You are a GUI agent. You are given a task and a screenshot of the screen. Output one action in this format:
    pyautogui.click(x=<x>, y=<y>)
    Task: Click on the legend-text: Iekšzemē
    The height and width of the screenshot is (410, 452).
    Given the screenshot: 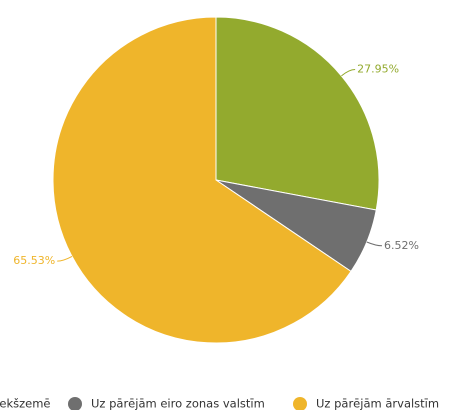 What is the action you would take?
    pyautogui.click(x=25, y=403)
    